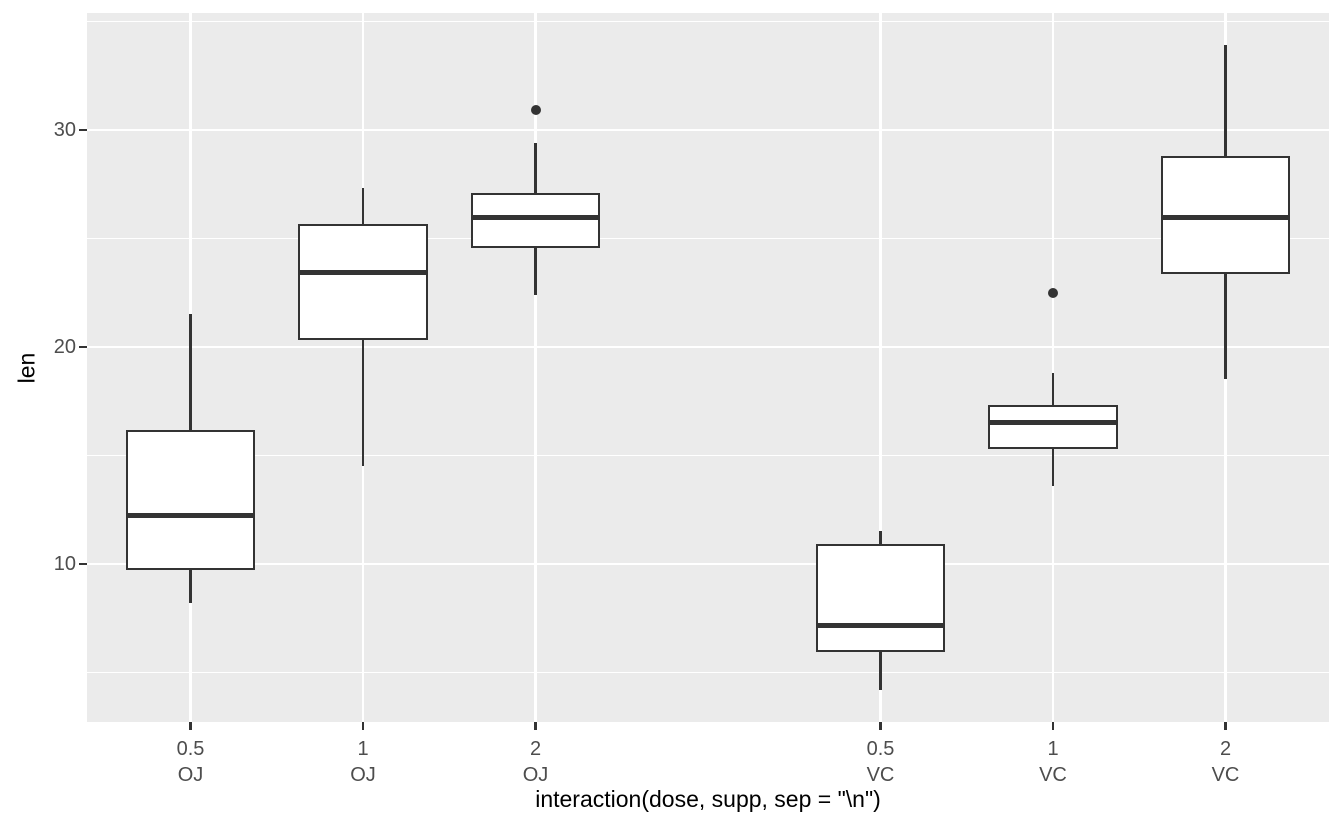  I want to click on x-axis-title: interaction(dose, supp, sep = "\n"), so click(708, 799).